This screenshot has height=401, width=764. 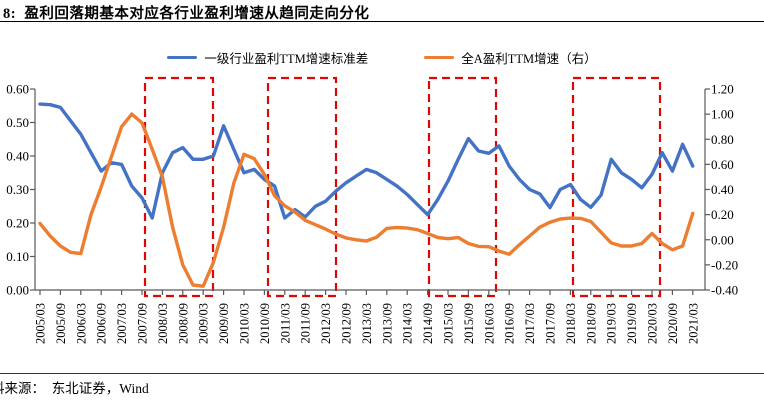 What do you see at coordinates (529, 59) in the screenshot?
I see `legend-label-profit: 全A盈利TTM增速（右）` at bounding box center [529, 59].